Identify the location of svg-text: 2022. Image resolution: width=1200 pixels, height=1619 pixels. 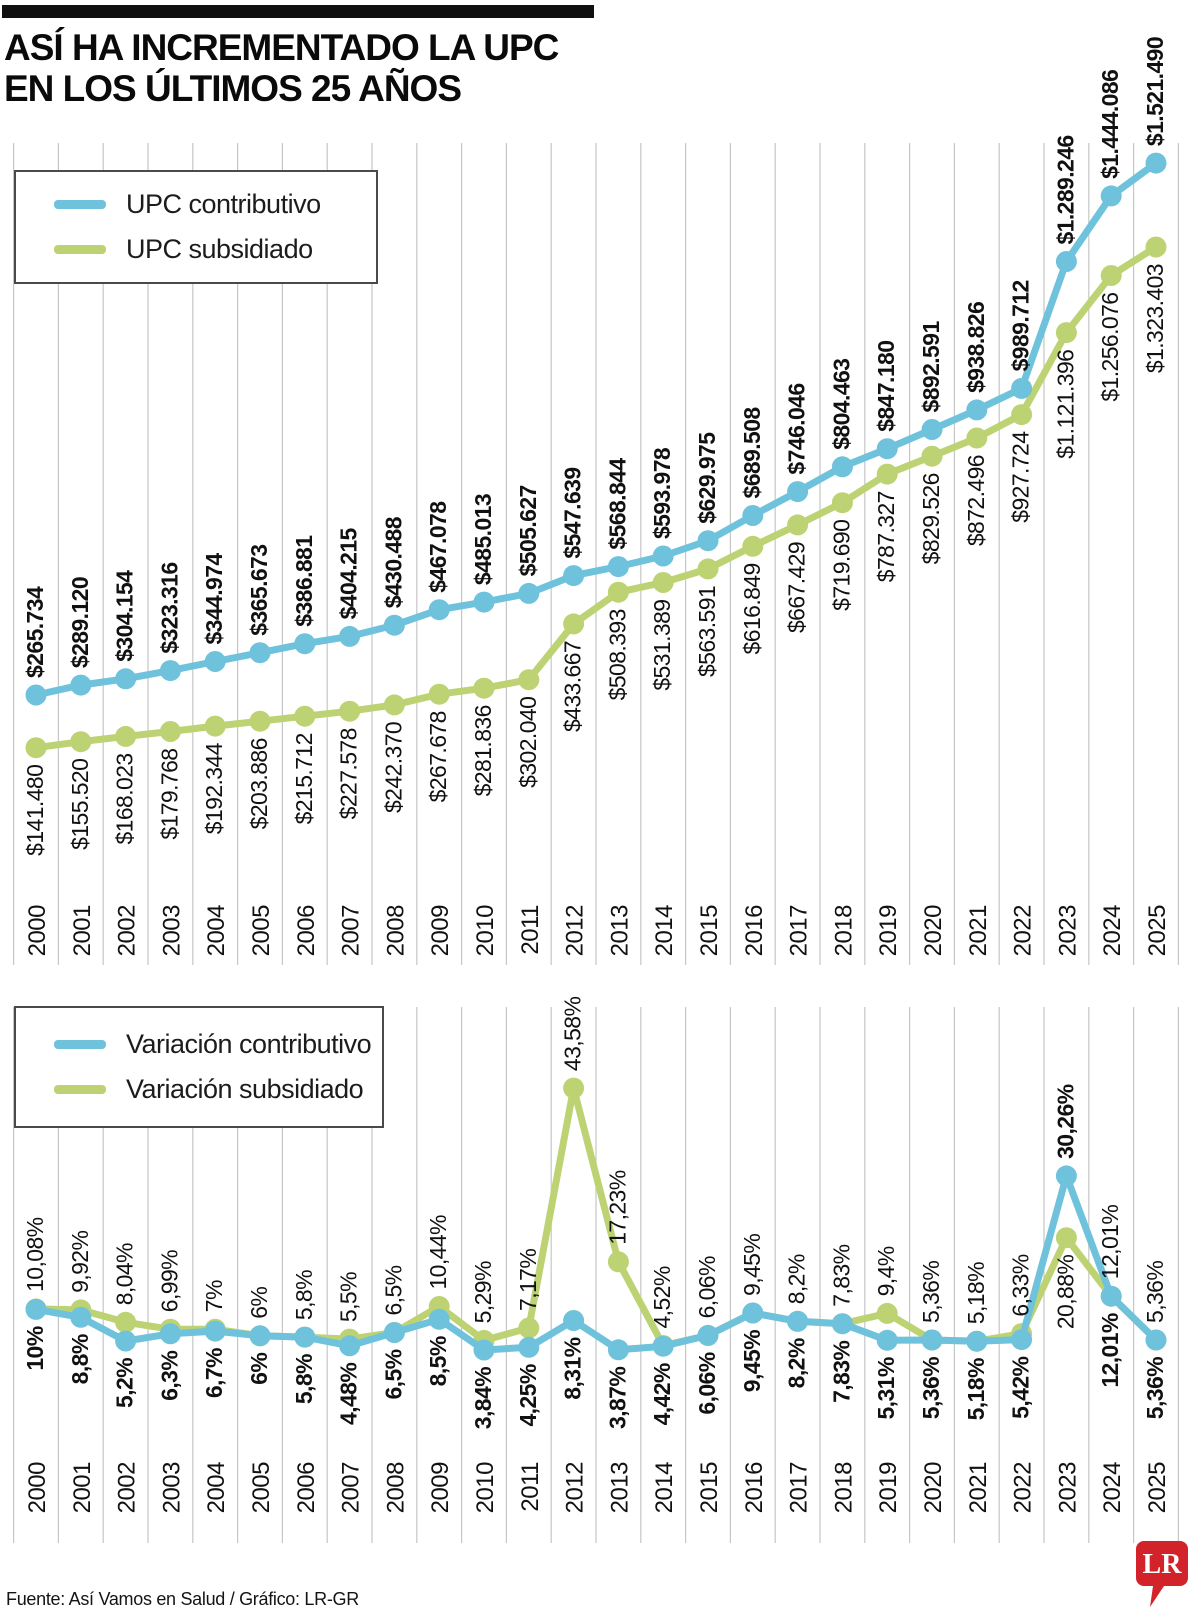
(1023, 1488).